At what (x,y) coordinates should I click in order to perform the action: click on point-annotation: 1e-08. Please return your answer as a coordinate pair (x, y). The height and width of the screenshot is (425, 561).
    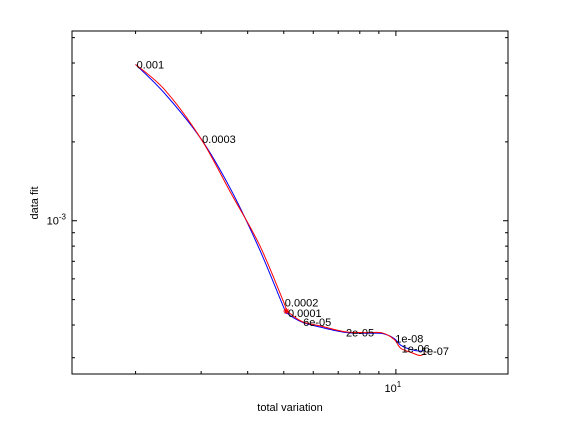
    Looking at the image, I should click on (409, 340).